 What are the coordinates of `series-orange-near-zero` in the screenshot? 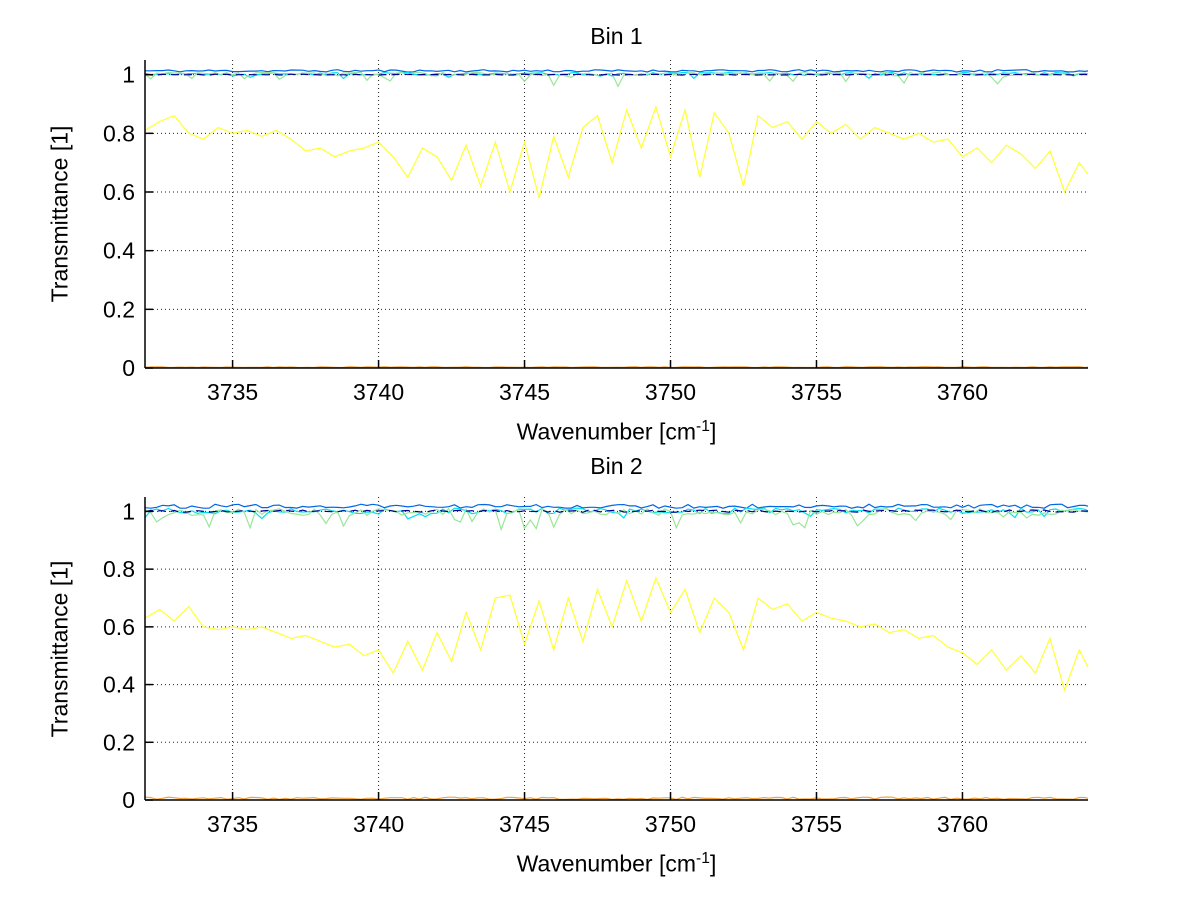 It's located at (616, 798).